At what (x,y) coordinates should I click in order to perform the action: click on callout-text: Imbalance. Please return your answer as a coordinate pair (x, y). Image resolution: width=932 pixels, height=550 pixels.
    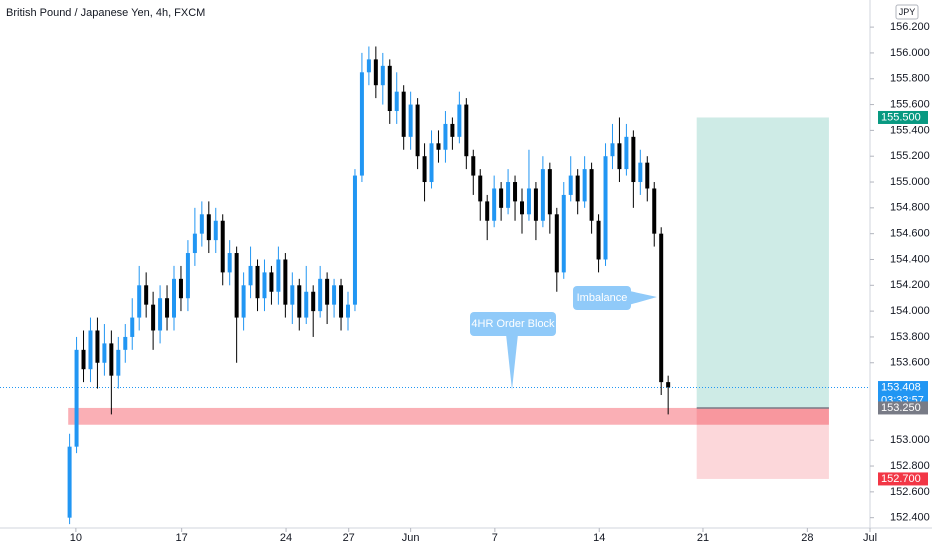
    Looking at the image, I should click on (602, 298).